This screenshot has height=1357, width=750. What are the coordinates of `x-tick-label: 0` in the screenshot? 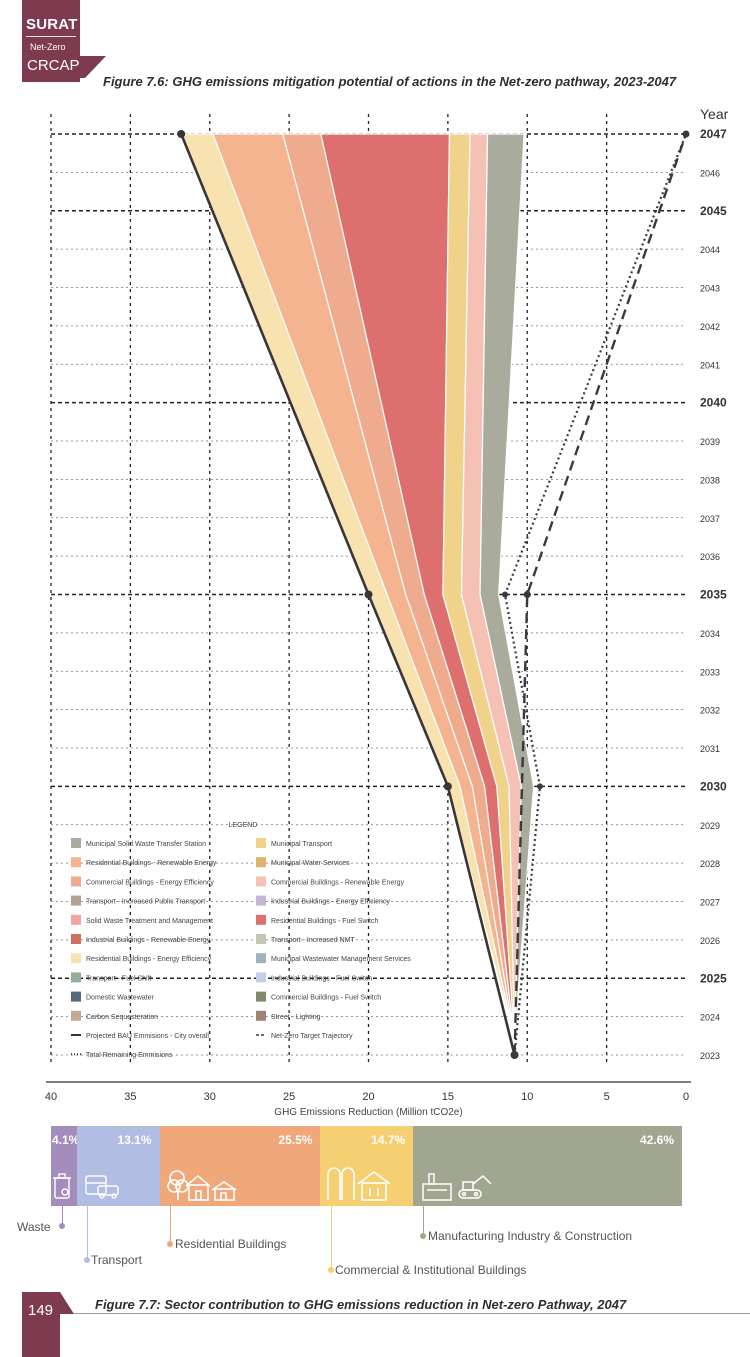 It's located at (686, 1097).